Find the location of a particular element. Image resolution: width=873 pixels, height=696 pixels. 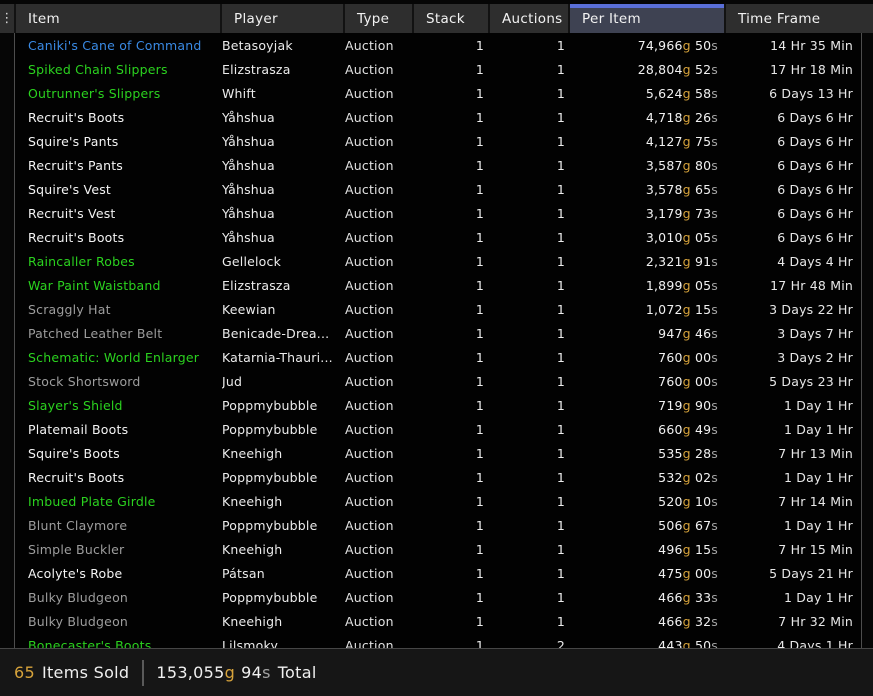

column-options-button: ⋮ is located at coordinates (7, 18).